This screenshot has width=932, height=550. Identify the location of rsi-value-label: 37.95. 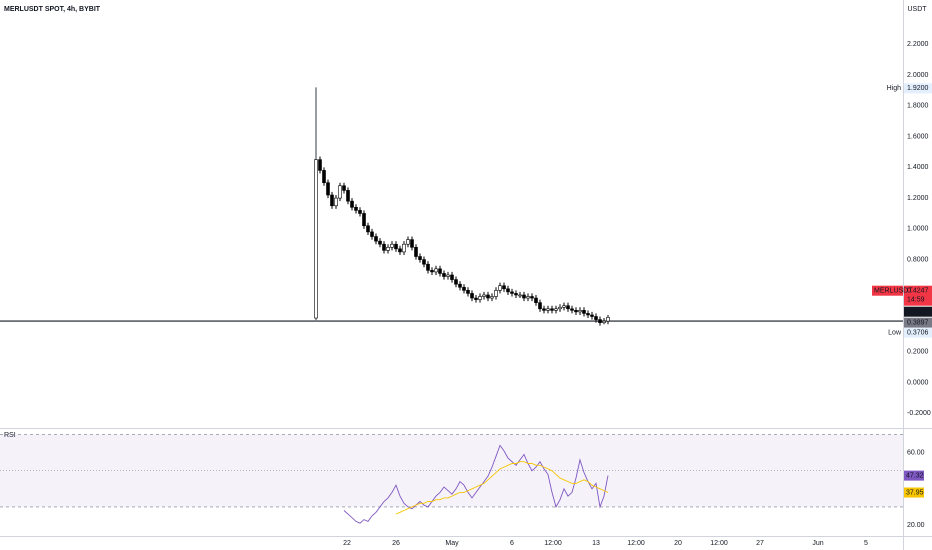
(915, 492).